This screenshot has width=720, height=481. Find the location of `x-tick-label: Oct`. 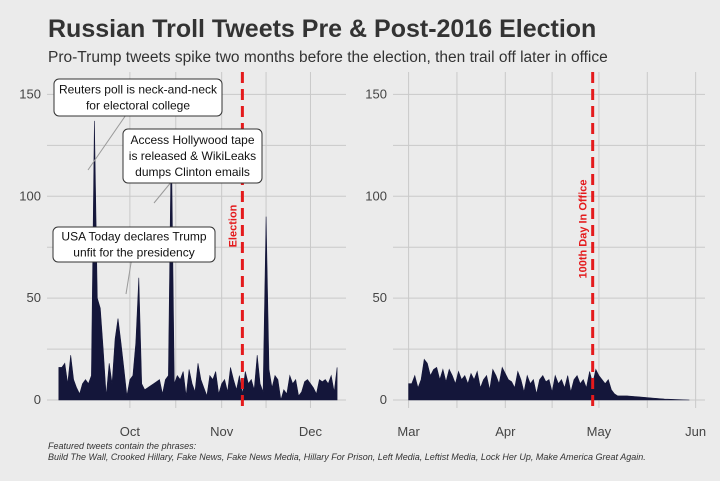

x-tick-label: Oct is located at coordinates (130, 431).